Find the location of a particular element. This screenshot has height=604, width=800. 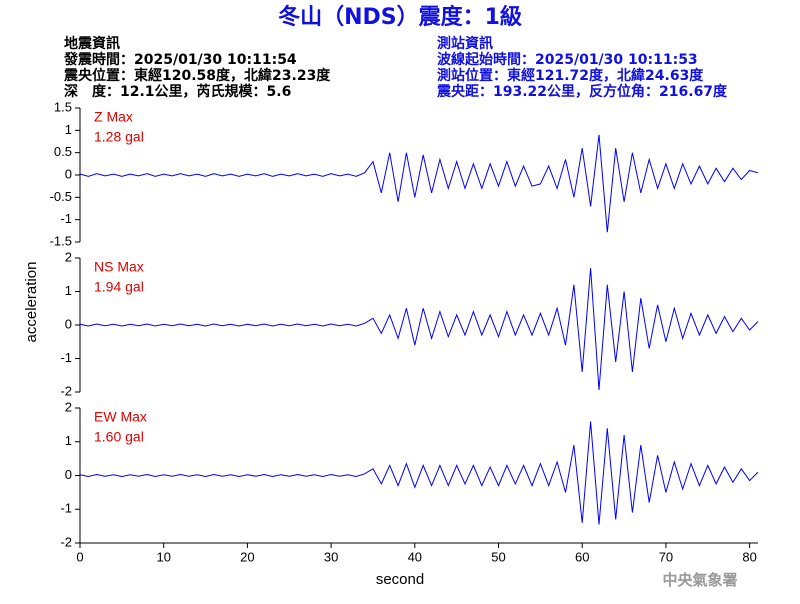

info-line: 震央距：193.22公里，反方位角：216.67度 is located at coordinates (582, 91).